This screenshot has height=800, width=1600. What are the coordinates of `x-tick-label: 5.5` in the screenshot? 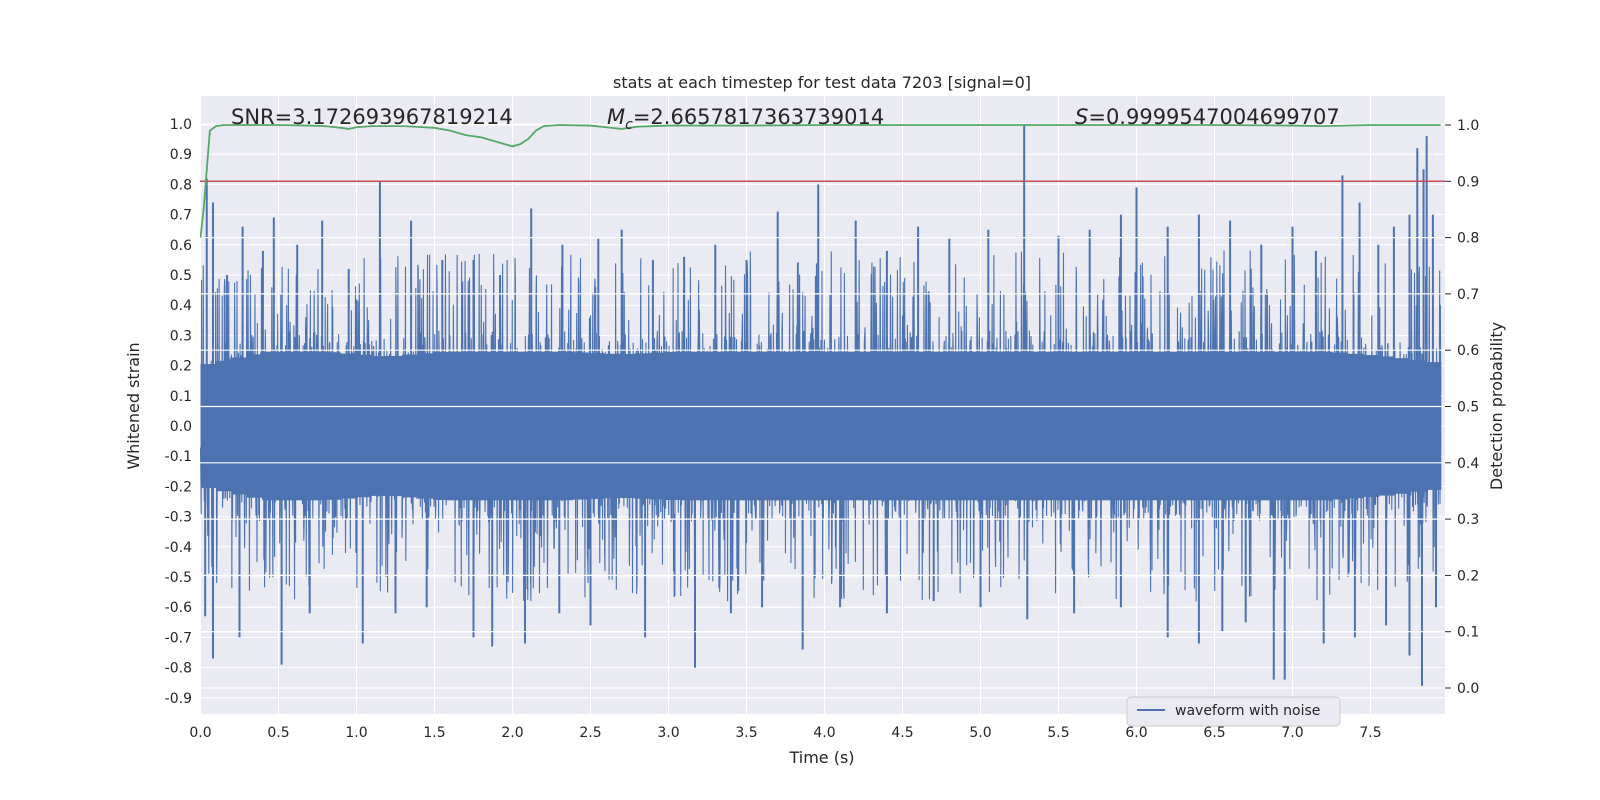 It's located at (1058, 733).